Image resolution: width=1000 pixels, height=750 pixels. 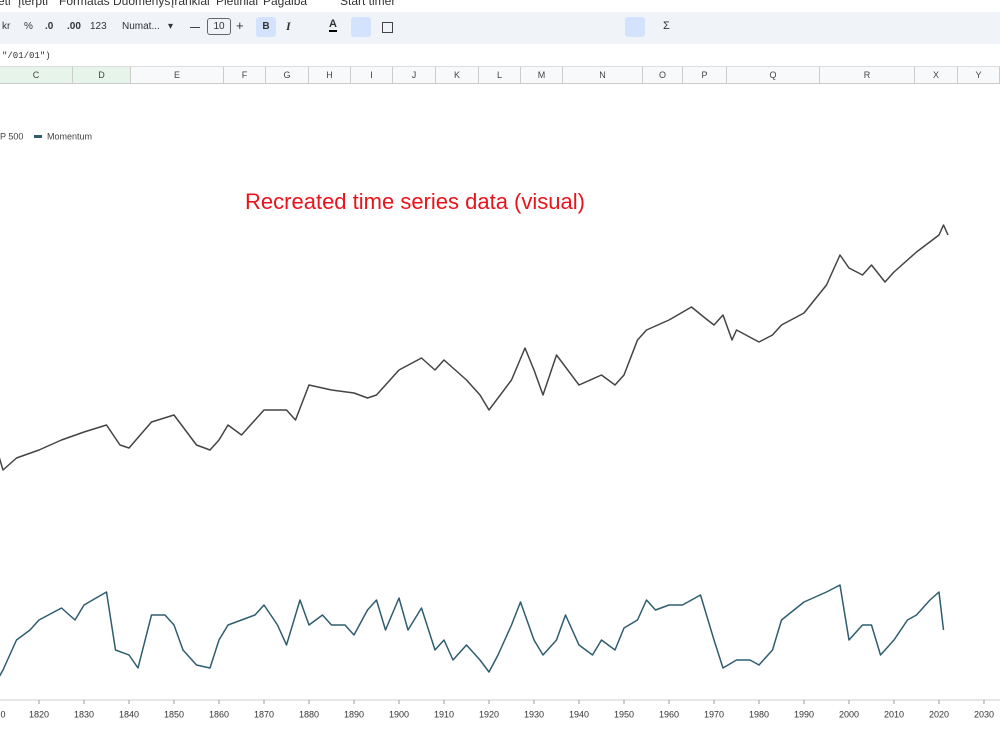 I want to click on x-tick-label: 1980, so click(x=759, y=714).